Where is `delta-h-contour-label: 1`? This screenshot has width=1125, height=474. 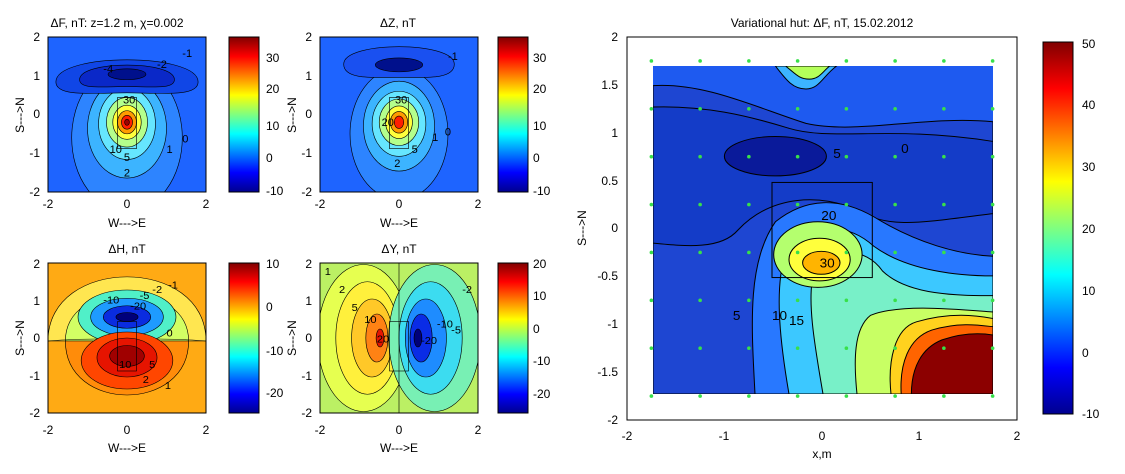
delta-h-contour-label: 1 is located at coordinates (168, 386).